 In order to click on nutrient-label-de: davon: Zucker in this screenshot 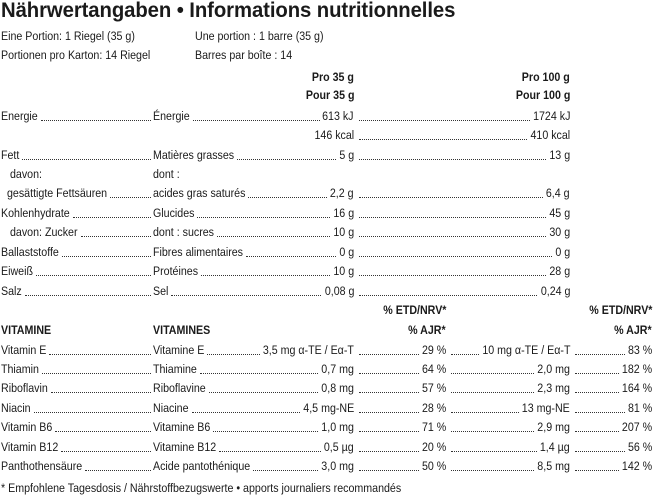, I will do `click(44, 232)`.